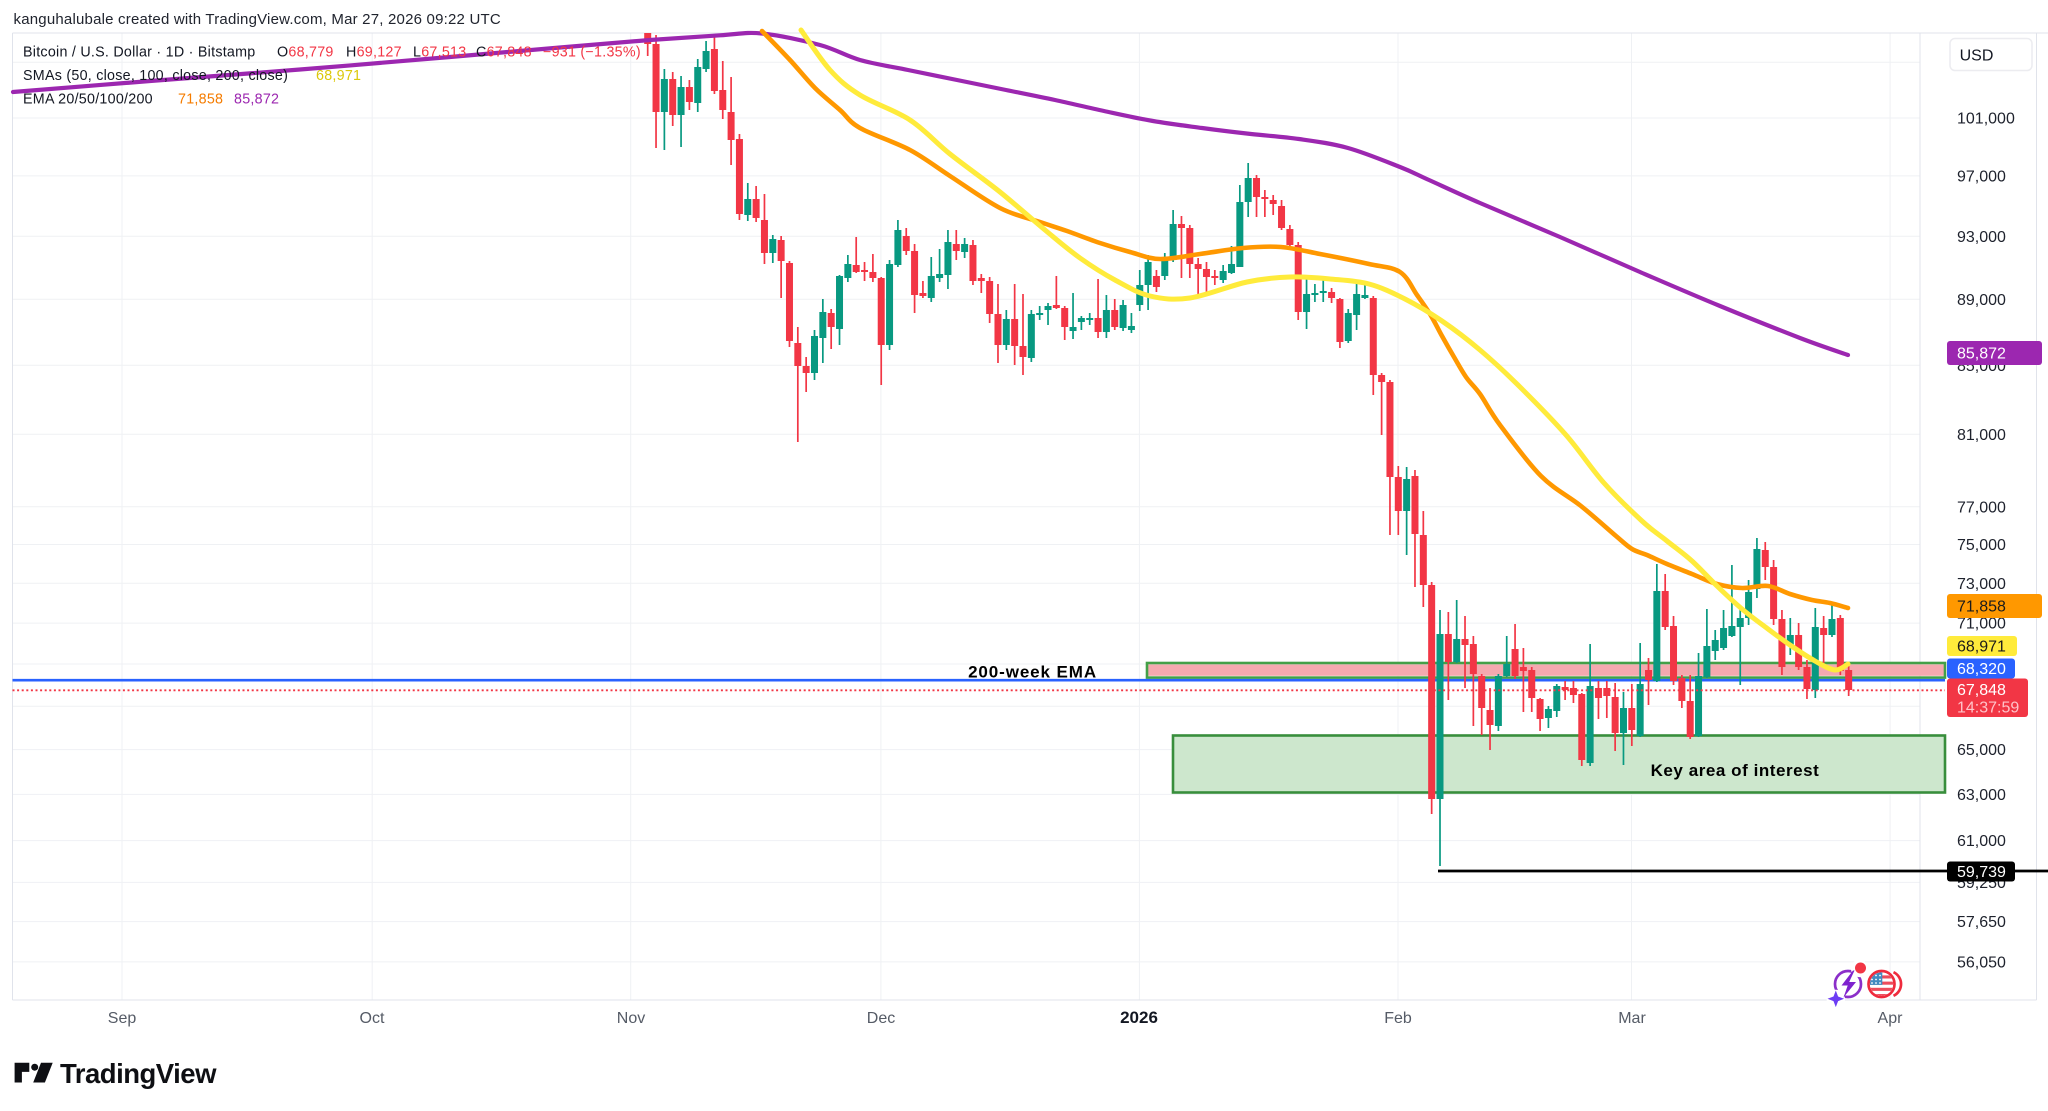 This screenshot has width=2048, height=1111. I want to click on svg-text: 71,000, so click(1981, 624).